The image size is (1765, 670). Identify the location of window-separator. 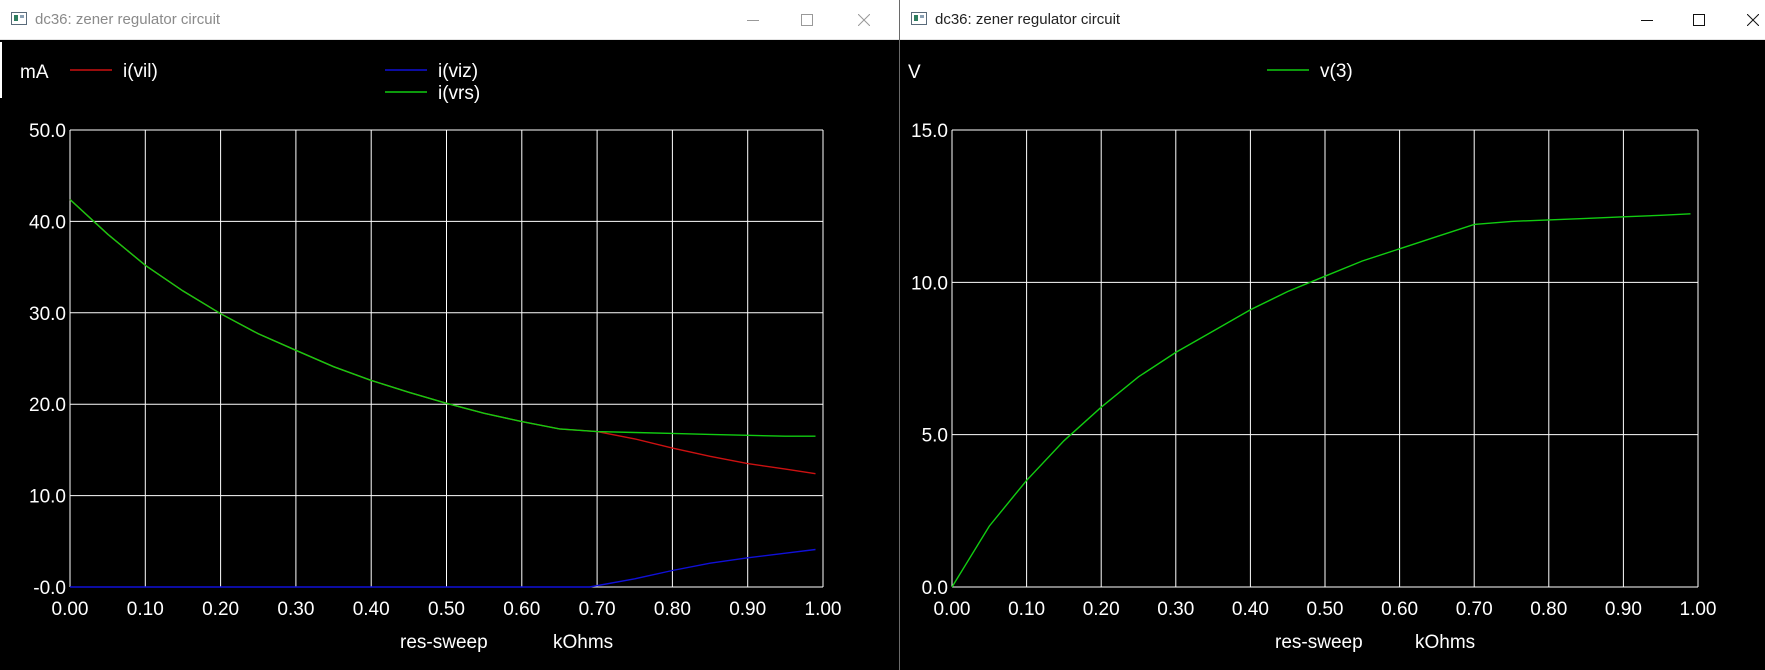
(899, 335).